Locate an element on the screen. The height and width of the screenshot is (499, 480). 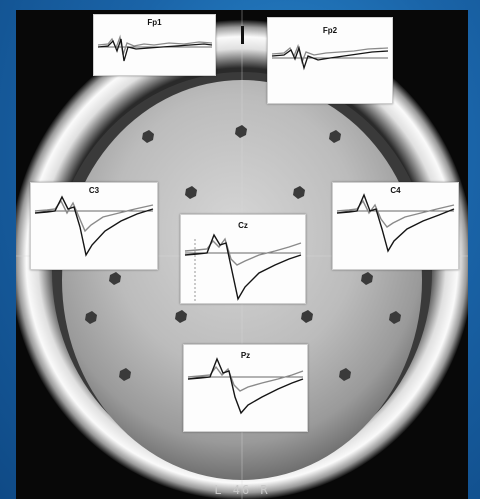
erp-panel-fp2: Fp2 is located at coordinates (330, 60).